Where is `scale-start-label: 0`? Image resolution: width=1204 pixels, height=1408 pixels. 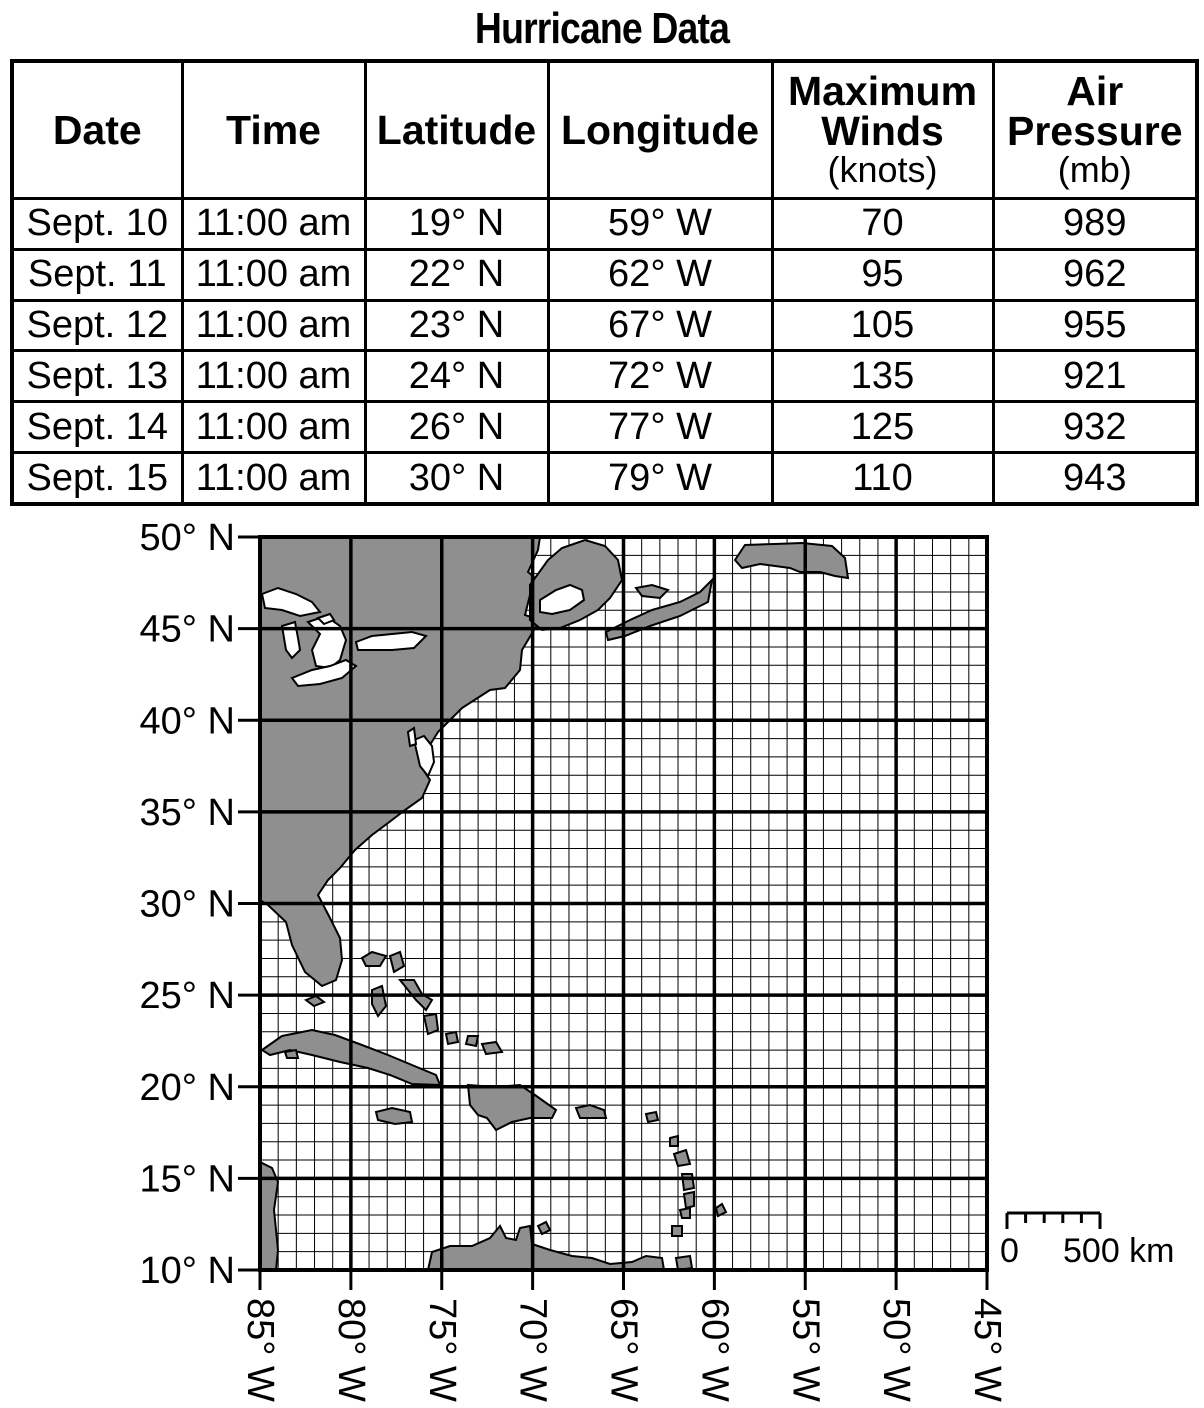 scale-start-label: 0 is located at coordinates (1009, 1251).